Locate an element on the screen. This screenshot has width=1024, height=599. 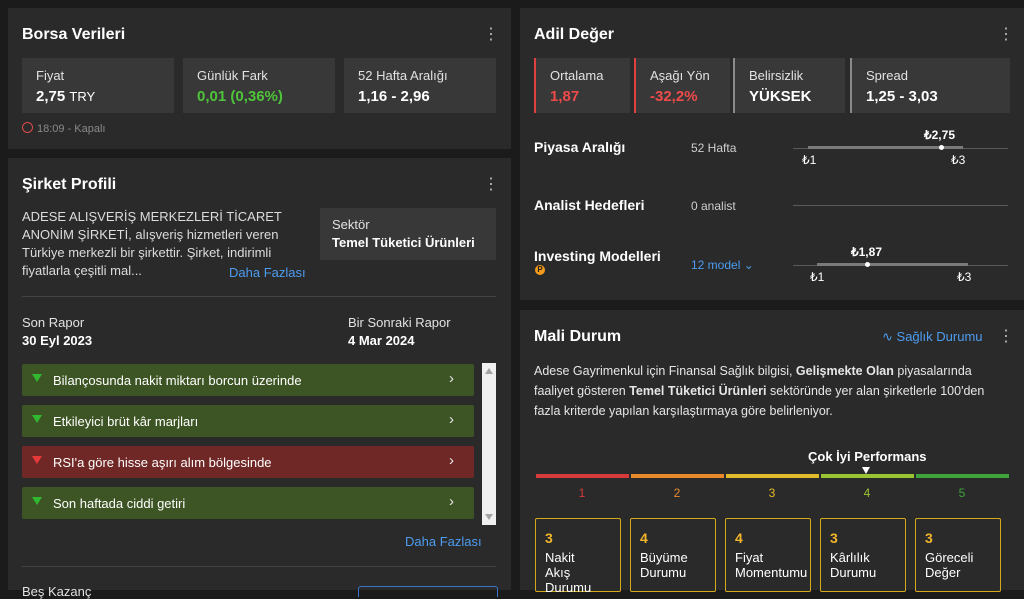
stat-value: 2,75 TRY is located at coordinates (66, 96).